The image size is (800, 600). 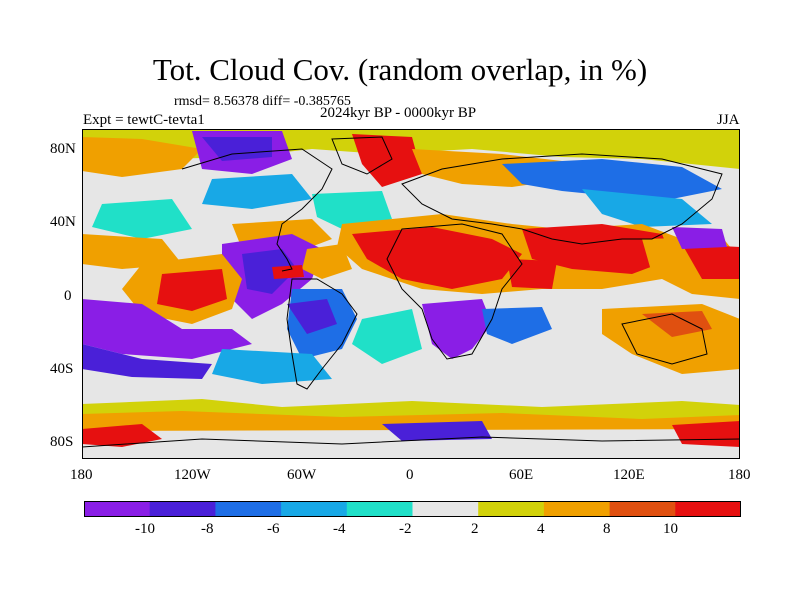 I want to click on colorbar-label-neg8: -8, so click(x=207, y=529).